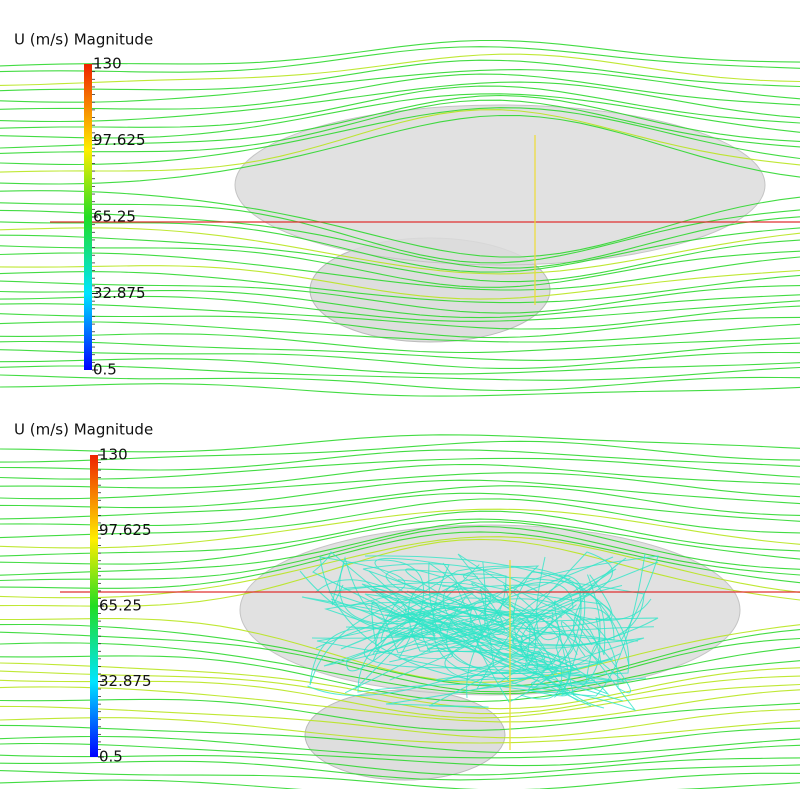 Image resolution: width=800 pixels, height=789 pixels. I want to click on color-bar, so click(88, 217).